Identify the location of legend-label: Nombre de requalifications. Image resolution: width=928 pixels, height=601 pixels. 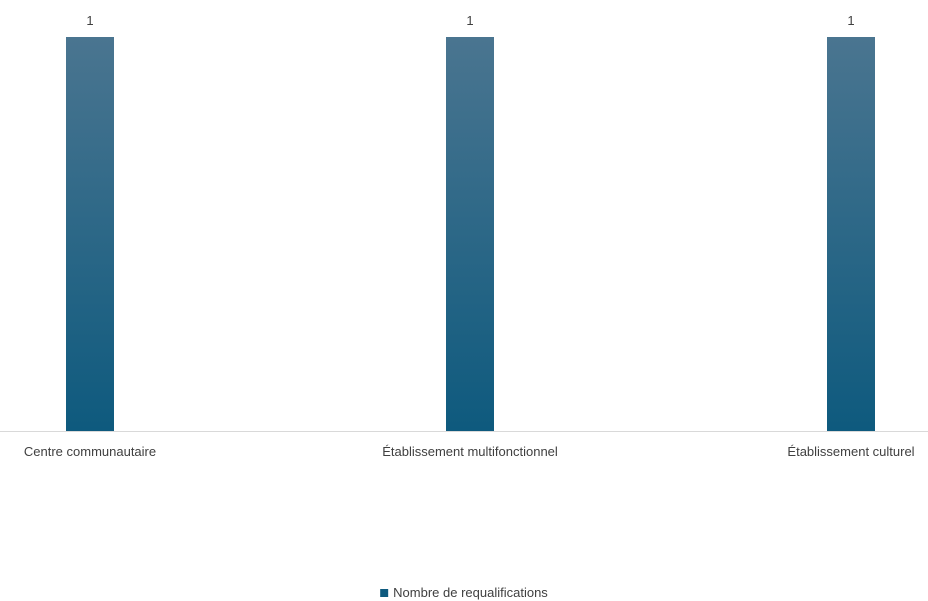
(470, 592).